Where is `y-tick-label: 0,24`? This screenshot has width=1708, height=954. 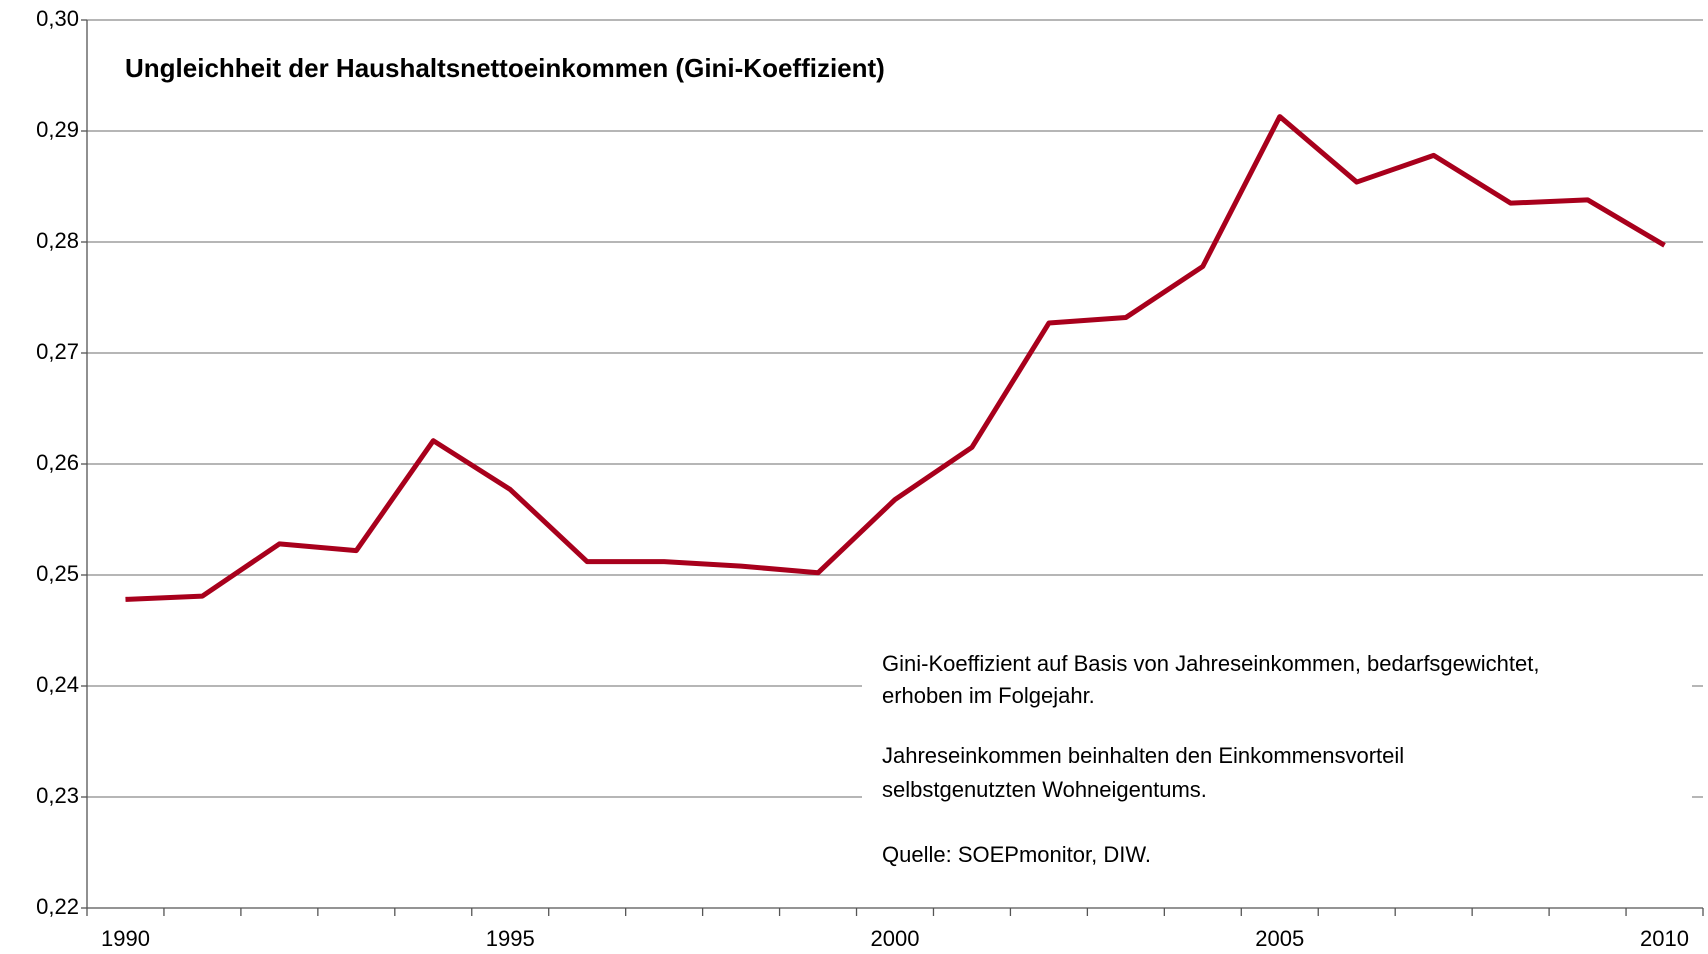 y-tick-label: 0,24 is located at coordinates (57, 684).